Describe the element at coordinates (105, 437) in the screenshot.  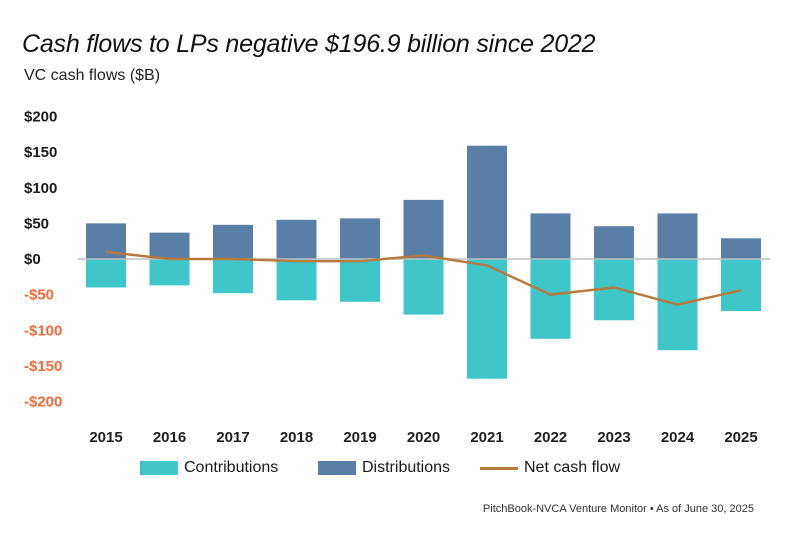
I see `x-tick-label: 2015` at that location.